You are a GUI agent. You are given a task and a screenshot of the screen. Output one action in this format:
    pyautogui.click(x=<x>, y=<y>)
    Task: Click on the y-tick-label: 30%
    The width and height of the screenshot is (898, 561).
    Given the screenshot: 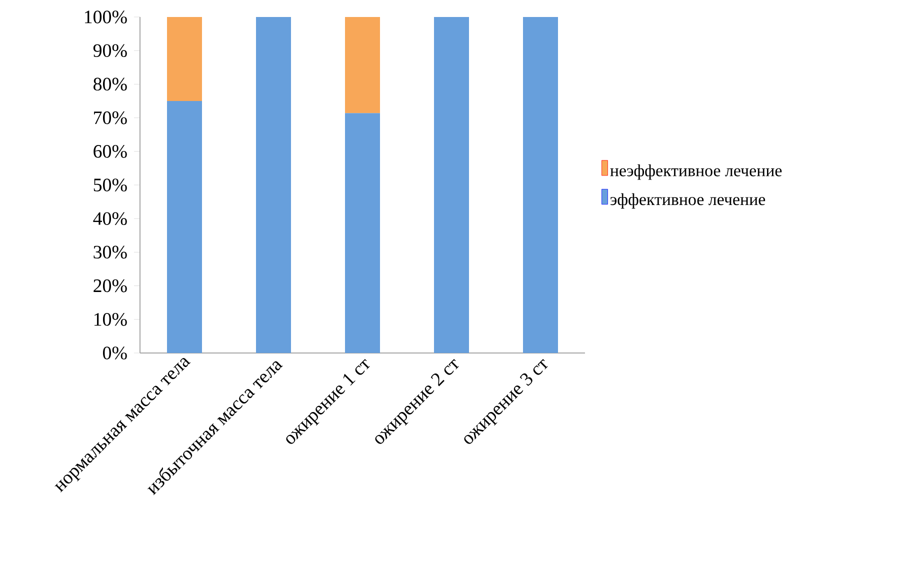 What is the action you would take?
    pyautogui.click(x=110, y=252)
    